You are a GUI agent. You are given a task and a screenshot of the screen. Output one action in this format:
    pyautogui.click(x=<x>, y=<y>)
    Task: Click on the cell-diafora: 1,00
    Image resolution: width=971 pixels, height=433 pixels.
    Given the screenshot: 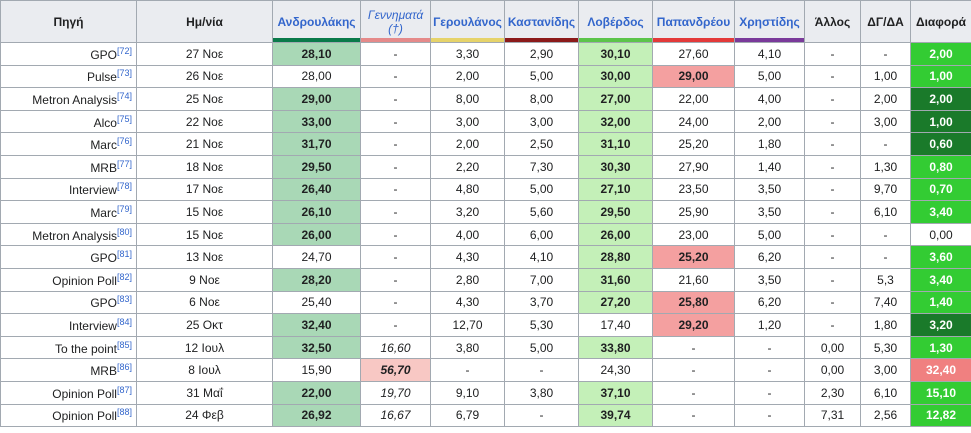 What is the action you would take?
    pyautogui.click(x=940, y=76)
    